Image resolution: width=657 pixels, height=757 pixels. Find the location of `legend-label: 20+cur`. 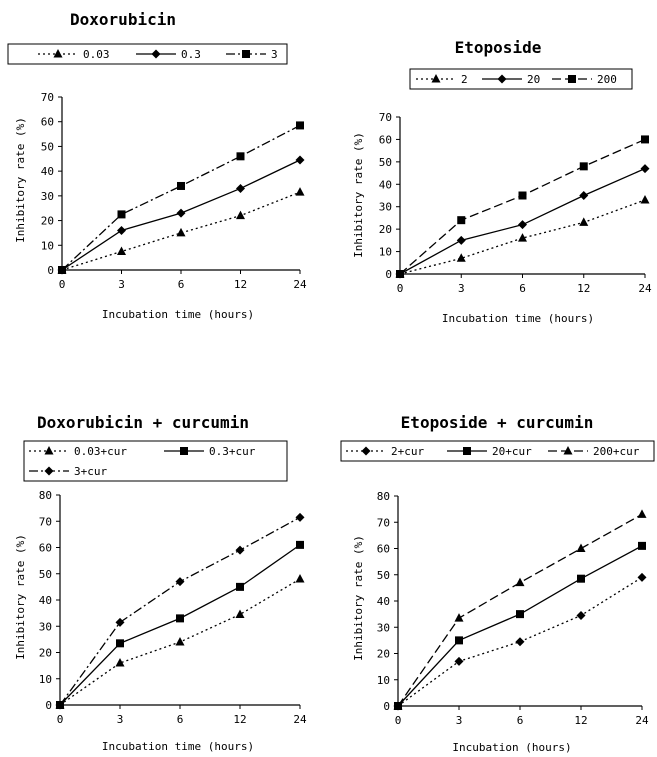

legend-label: 20+cur is located at coordinates (512, 451).